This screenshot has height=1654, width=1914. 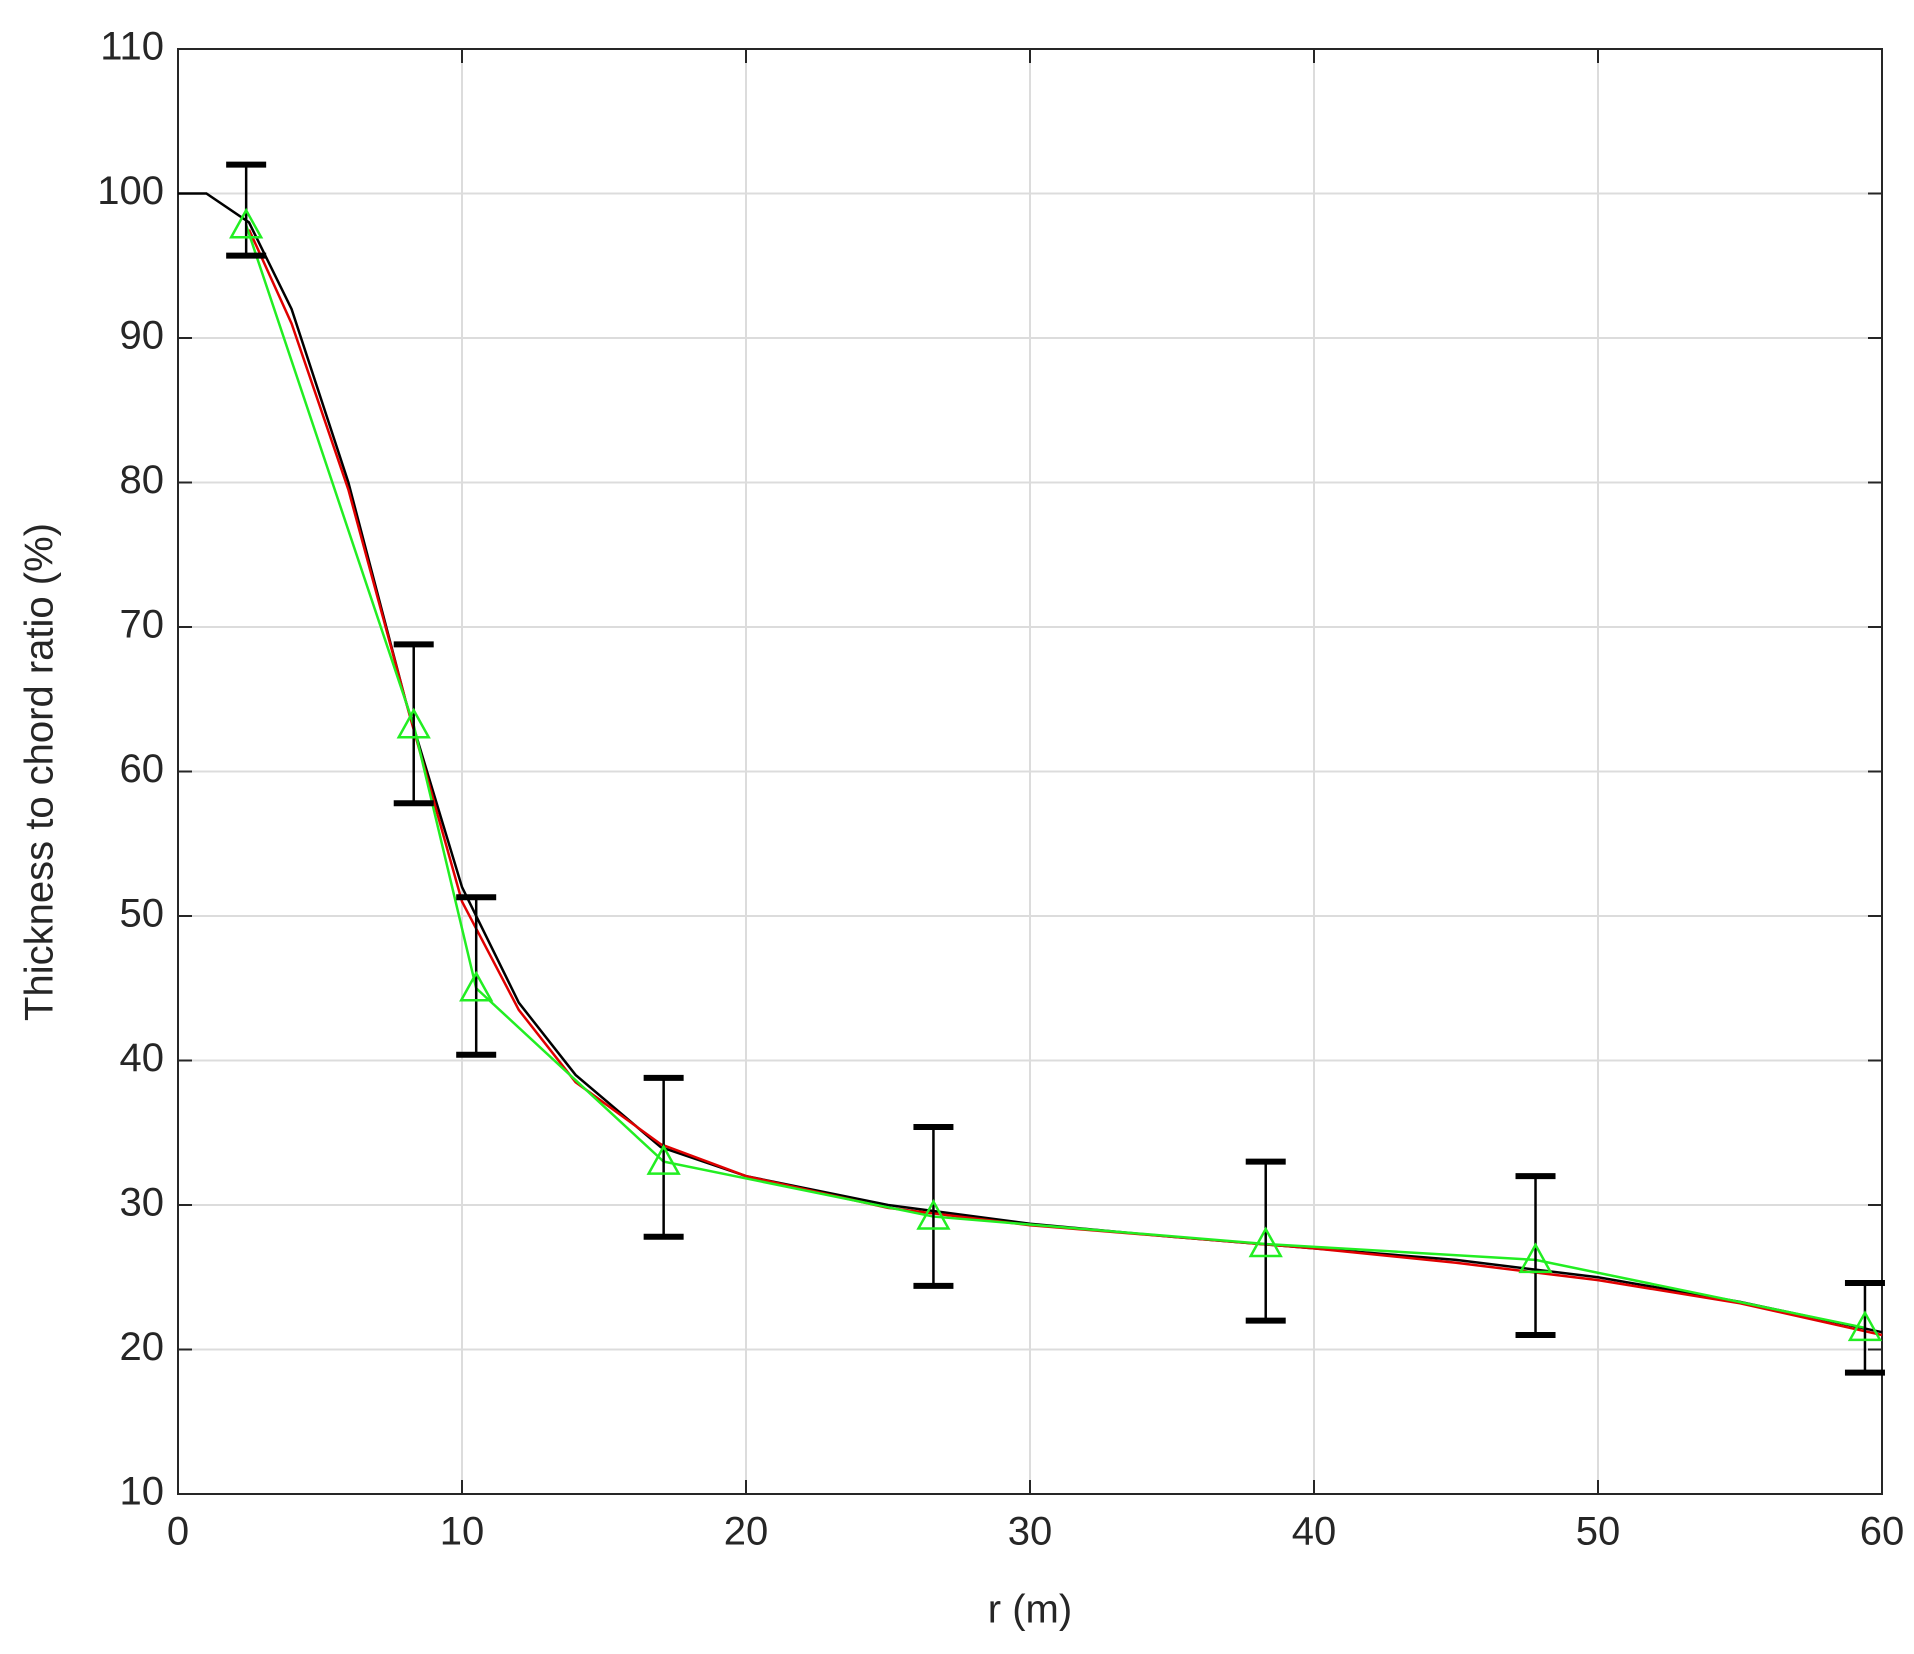 What do you see at coordinates (130, 191) in the screenshot?
I see `y-tick-label: 100` at bounding box center [130, 191].